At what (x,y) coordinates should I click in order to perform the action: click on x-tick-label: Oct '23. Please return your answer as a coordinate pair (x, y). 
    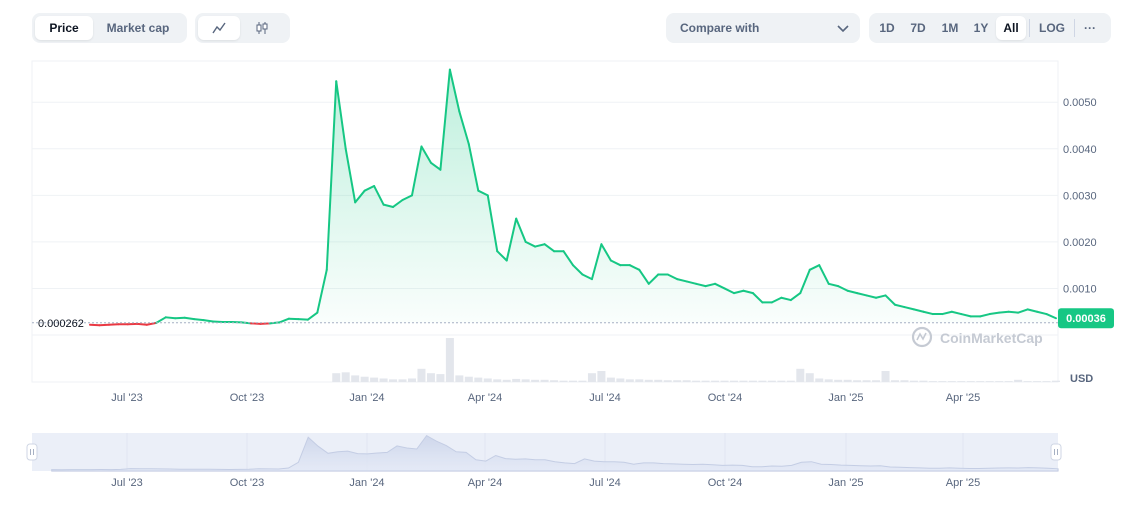
    Looking at the image, I should click on (247, 398).